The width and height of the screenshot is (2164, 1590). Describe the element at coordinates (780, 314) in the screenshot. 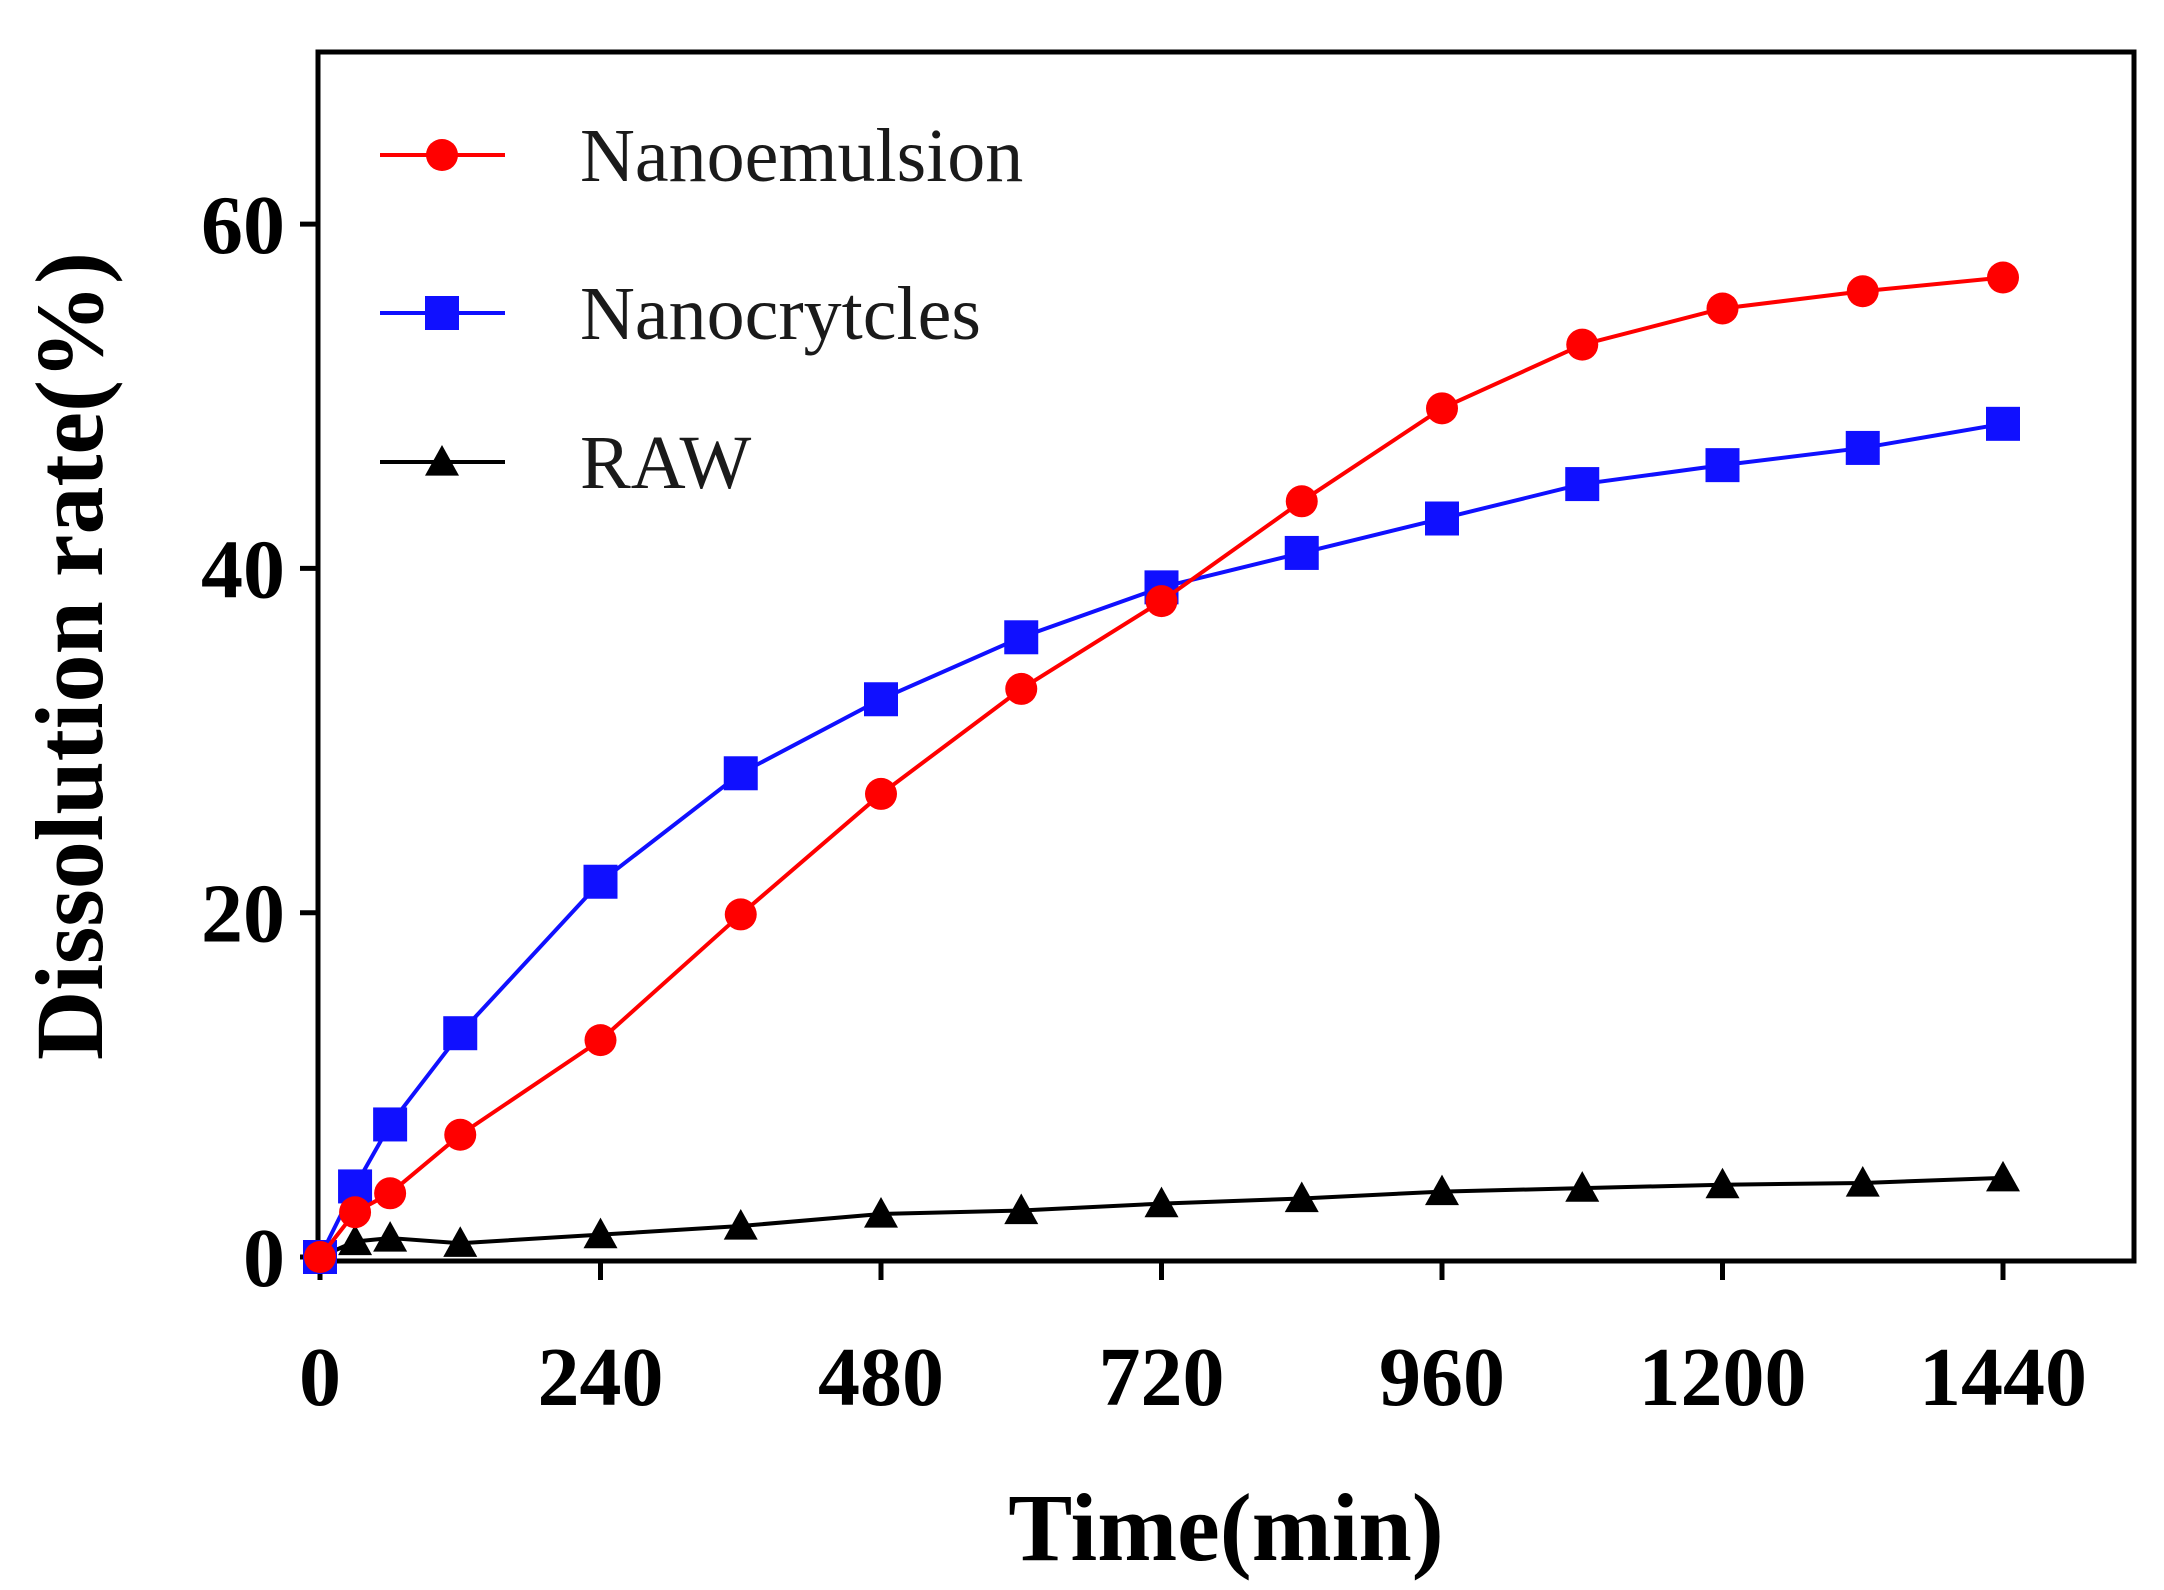

I see `legend-label: Nanocrytcles` at that location.